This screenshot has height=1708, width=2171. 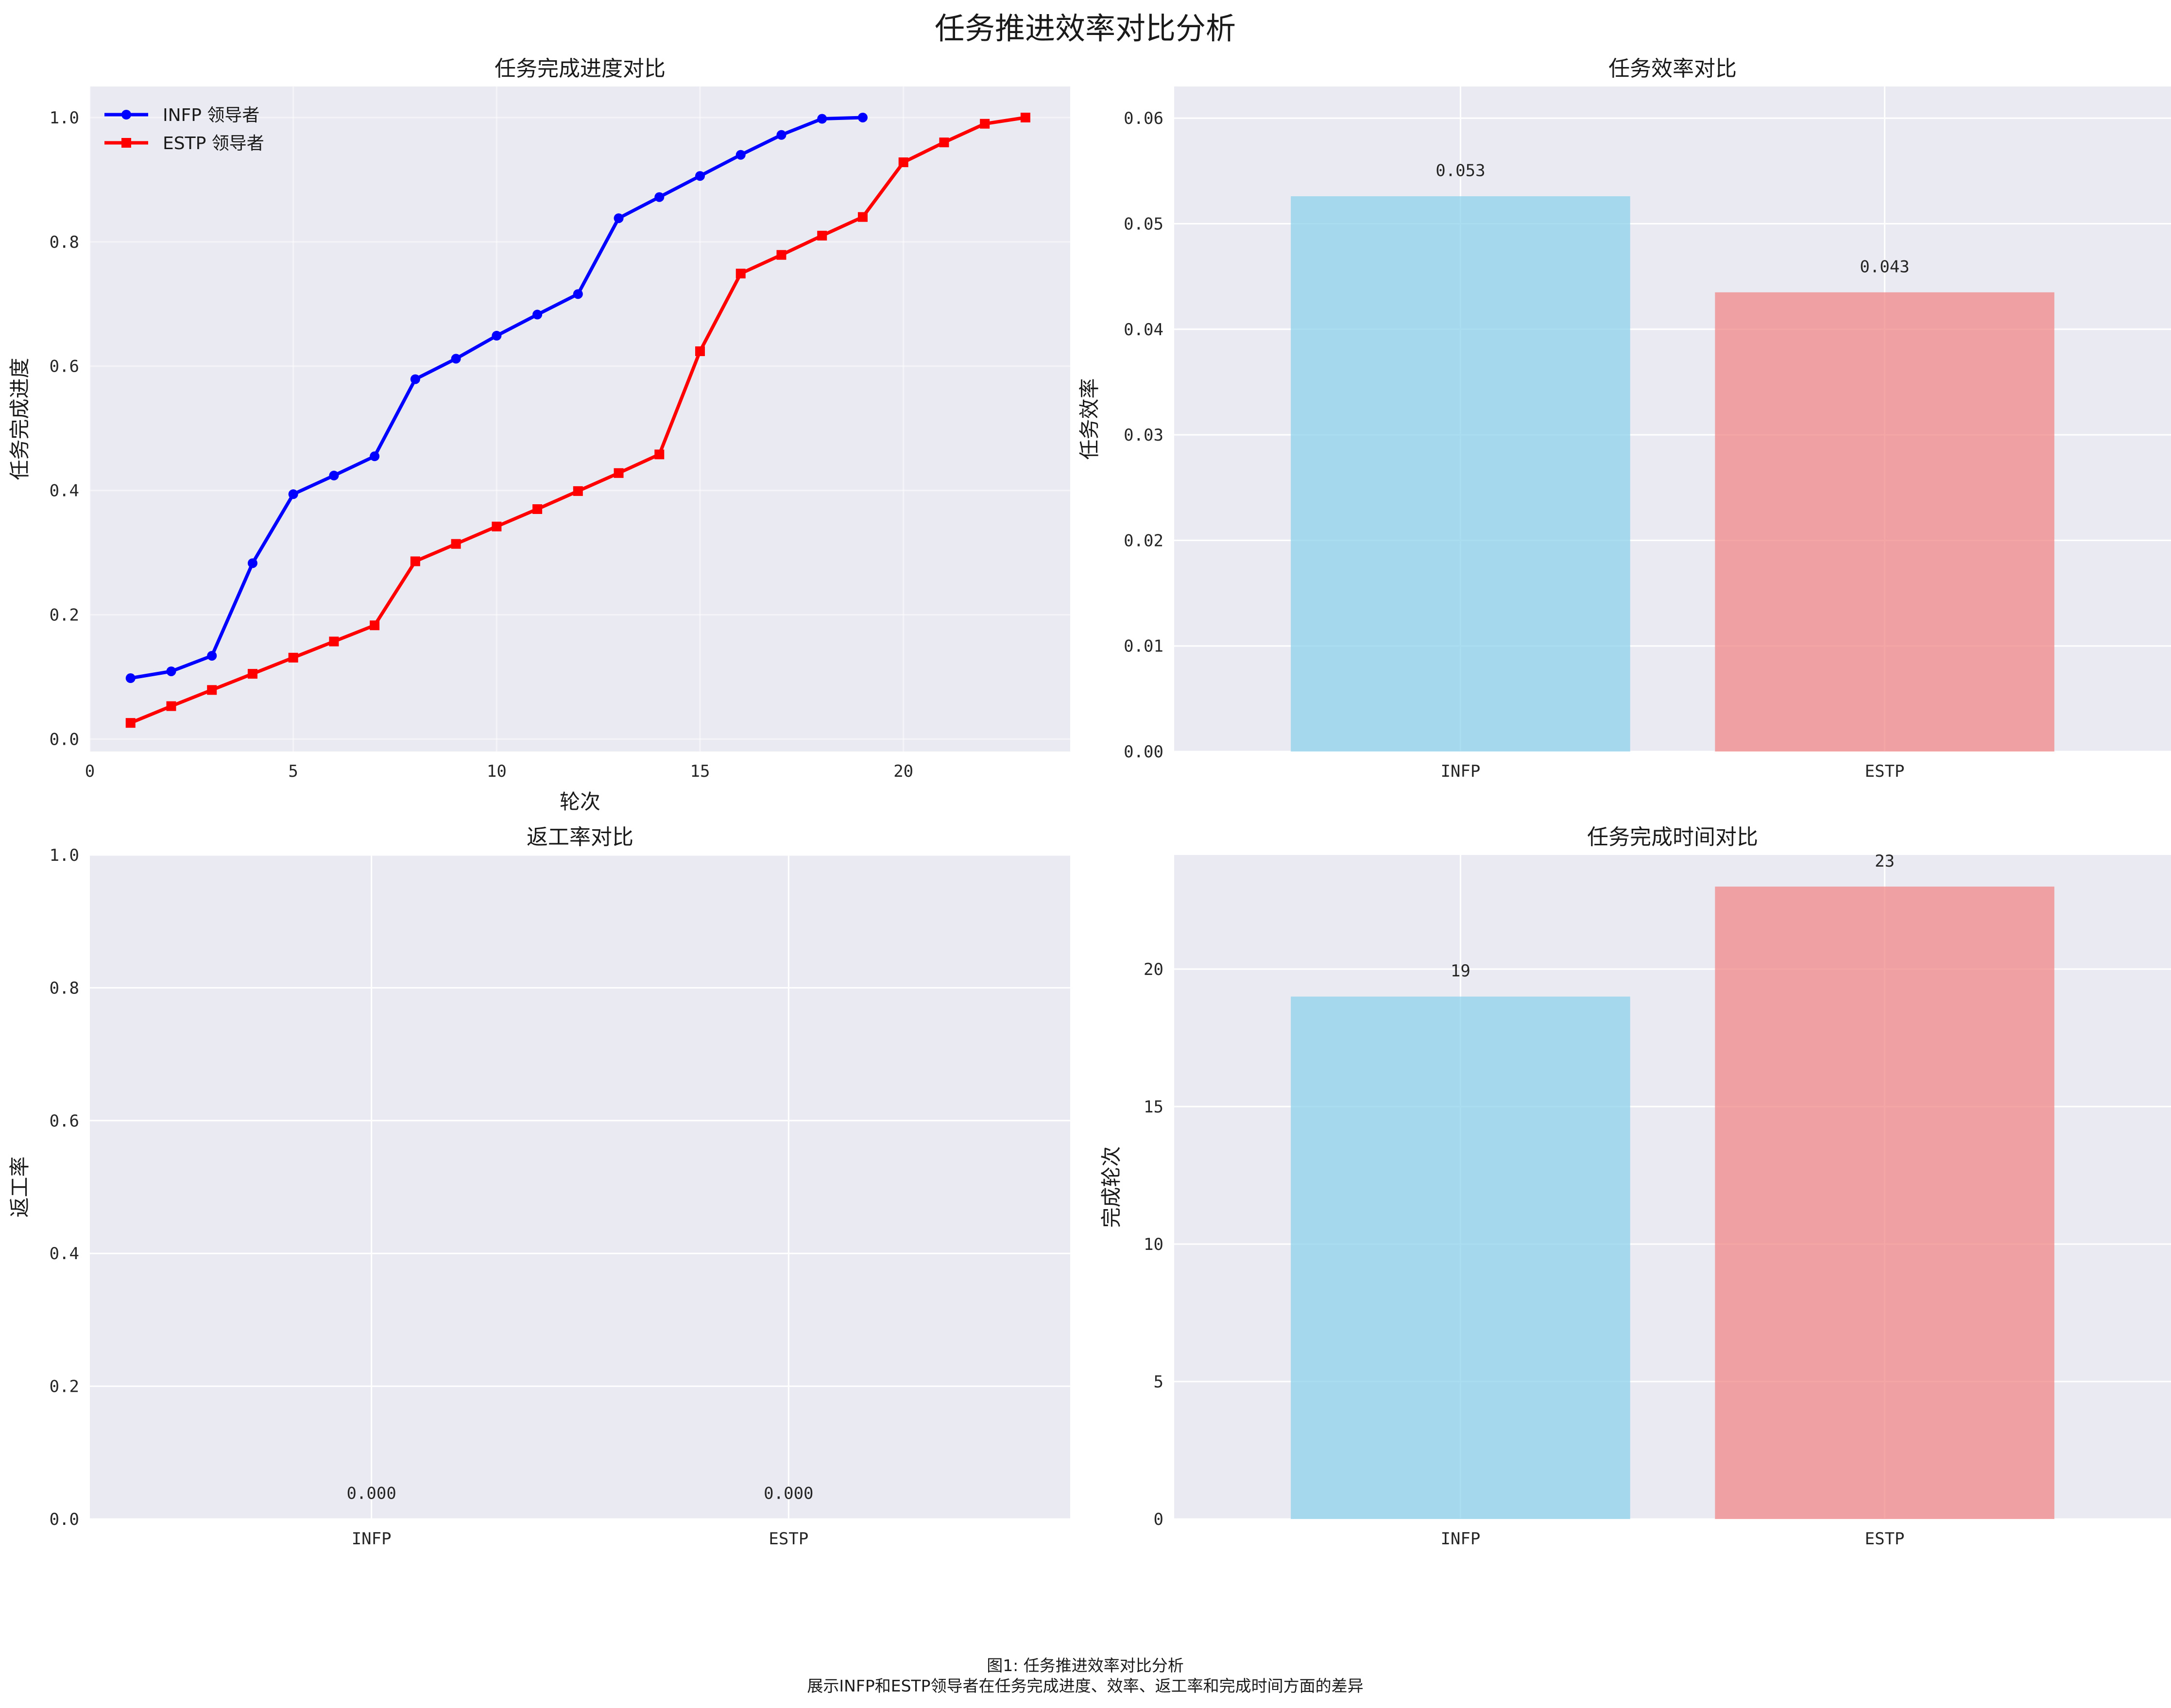 I want to click on chart-title: 任务效率对比, so click(x=1672, y=68).